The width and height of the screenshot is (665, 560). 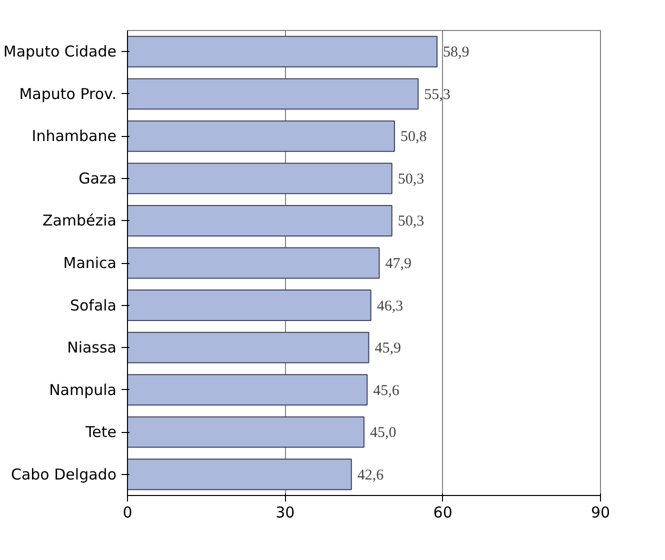 What do you see at coordinates (370, 475) in the screenshot?
I see `data-label: 42,6` at bounding box center [370, 475].